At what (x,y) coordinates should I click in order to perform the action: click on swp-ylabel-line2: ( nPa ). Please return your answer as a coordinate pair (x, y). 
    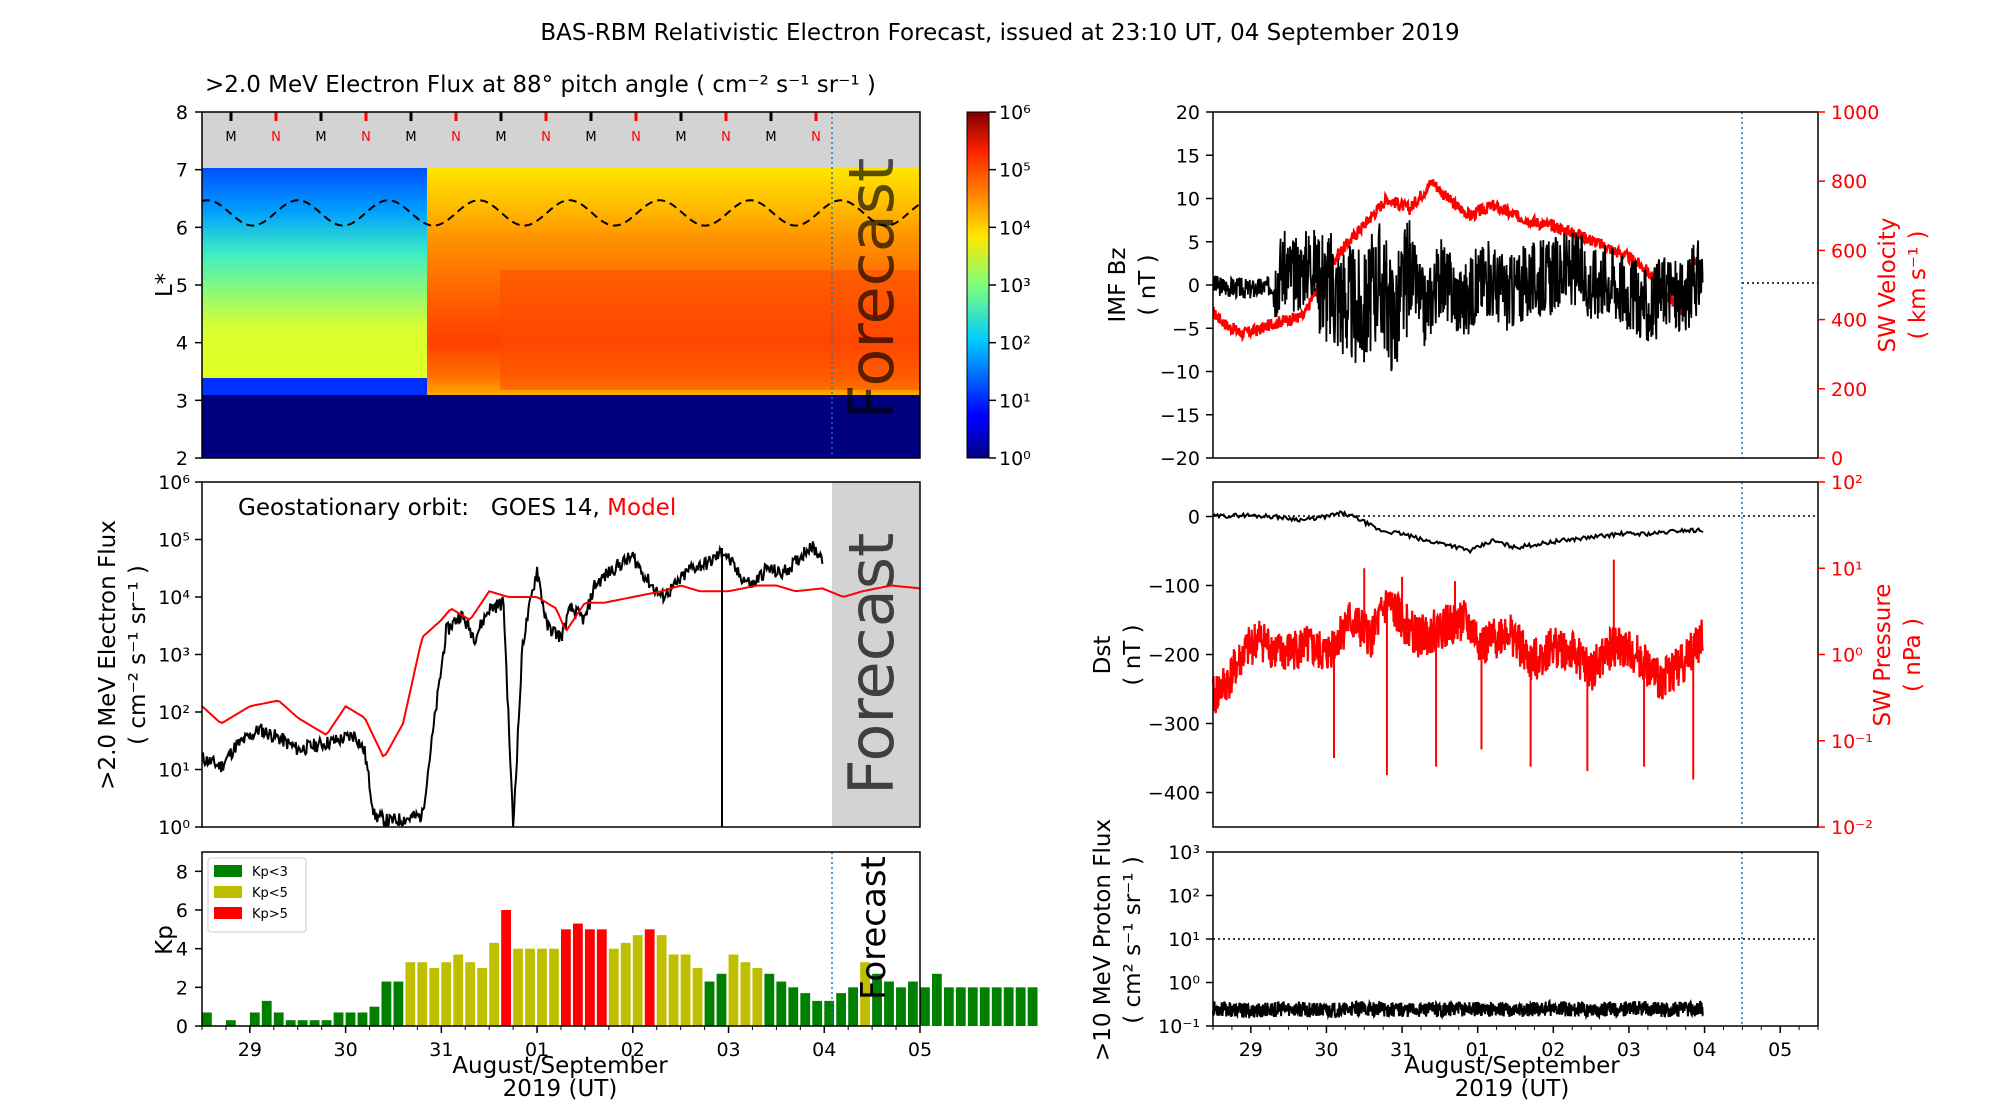
    Looking at the image, I should click on (1913, 655).